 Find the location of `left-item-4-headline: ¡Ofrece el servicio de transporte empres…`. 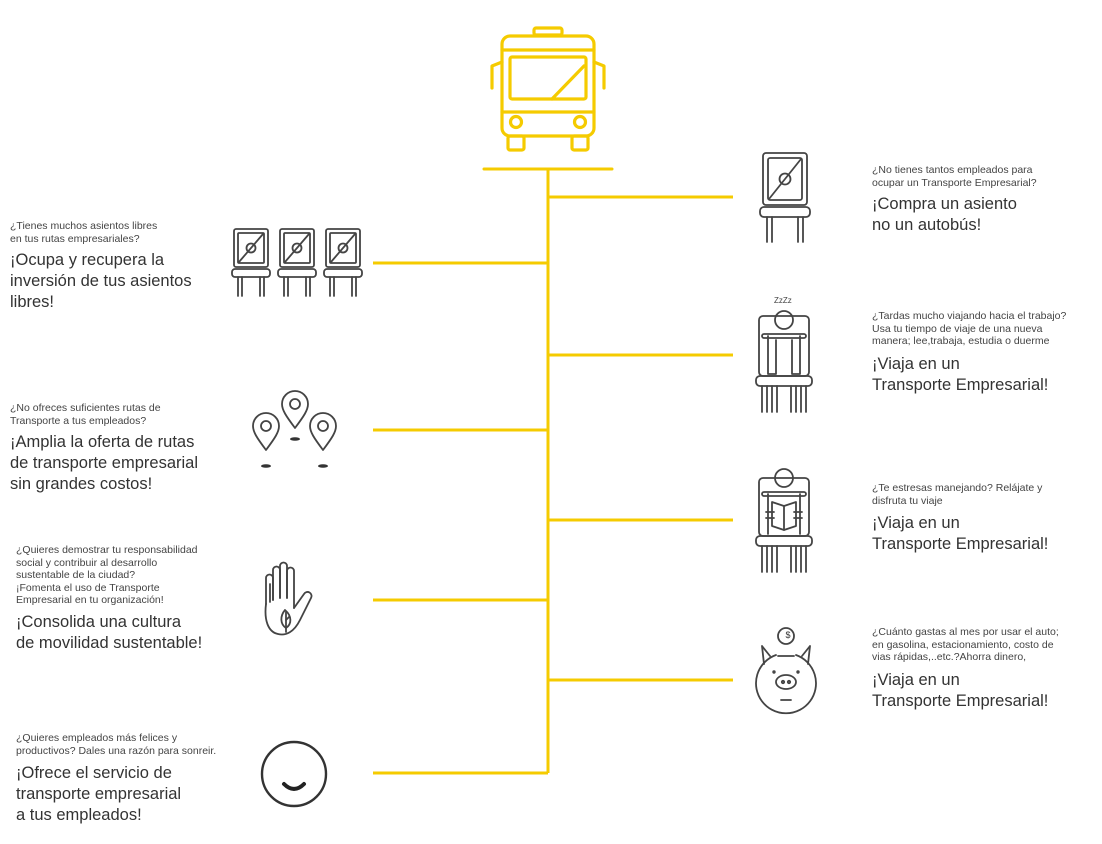

left-item-4-headline: ¡Ofrece el servicio de transporte empres… is located at coordinates (99, 794).